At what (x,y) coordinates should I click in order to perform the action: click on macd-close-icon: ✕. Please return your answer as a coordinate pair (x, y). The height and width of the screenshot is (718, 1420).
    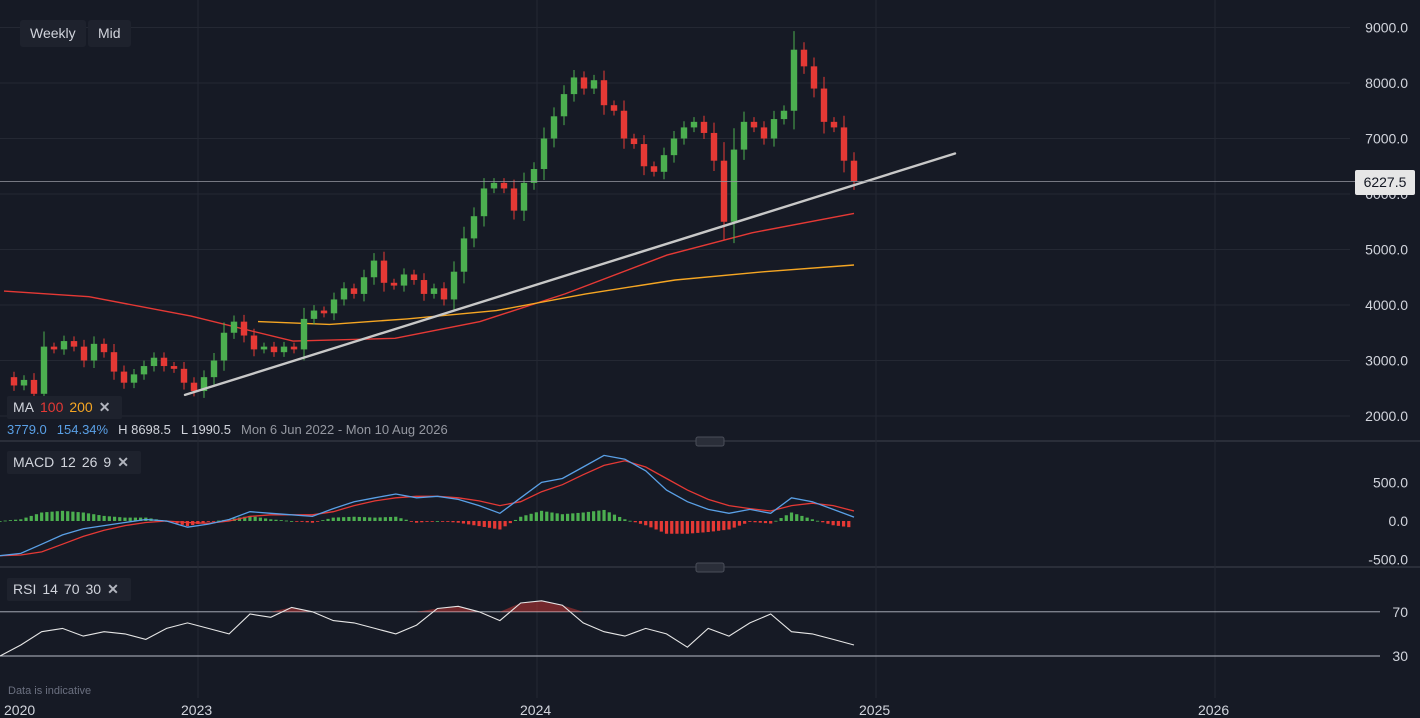
    Looking at the image, I should click on (123, 462).